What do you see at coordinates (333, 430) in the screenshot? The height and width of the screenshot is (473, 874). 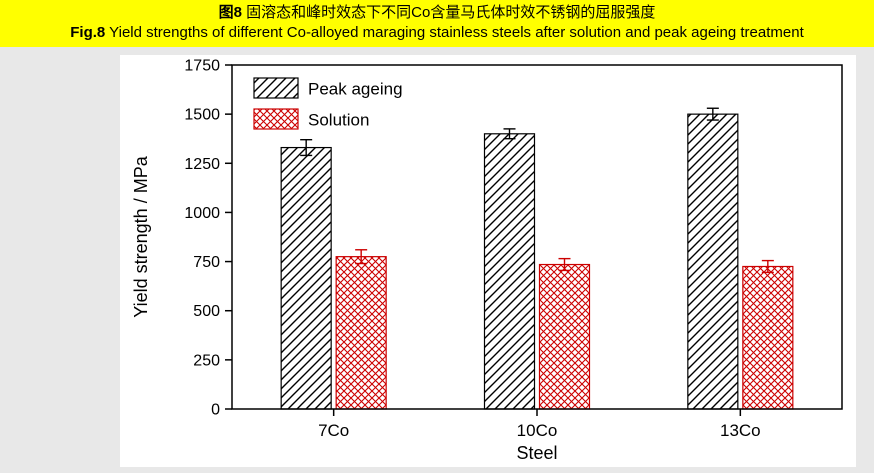 I see `x-tick-label: 7Co` at bounding box center [333, 430].